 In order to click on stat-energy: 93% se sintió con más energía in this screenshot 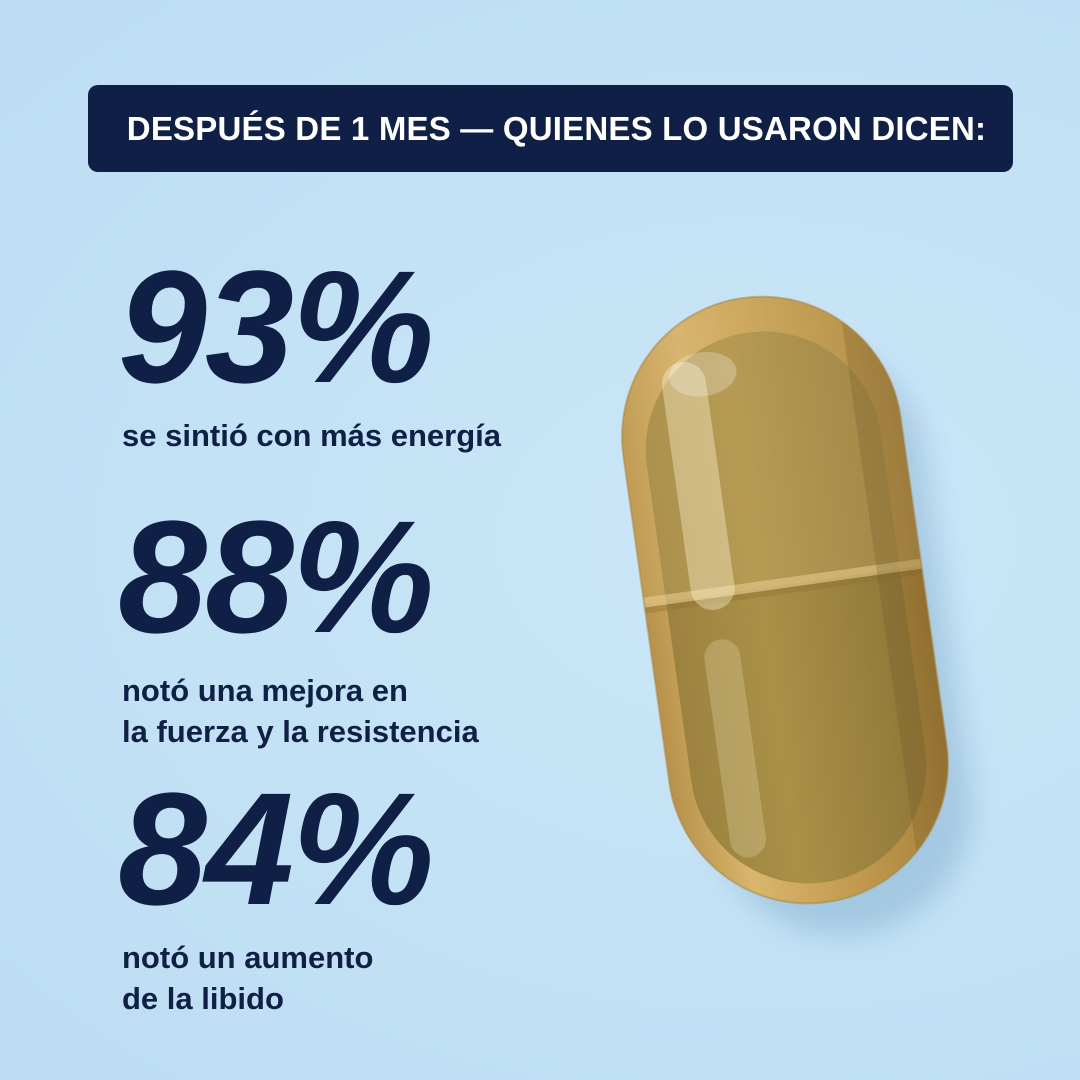, I will do `click(309, 351)`.